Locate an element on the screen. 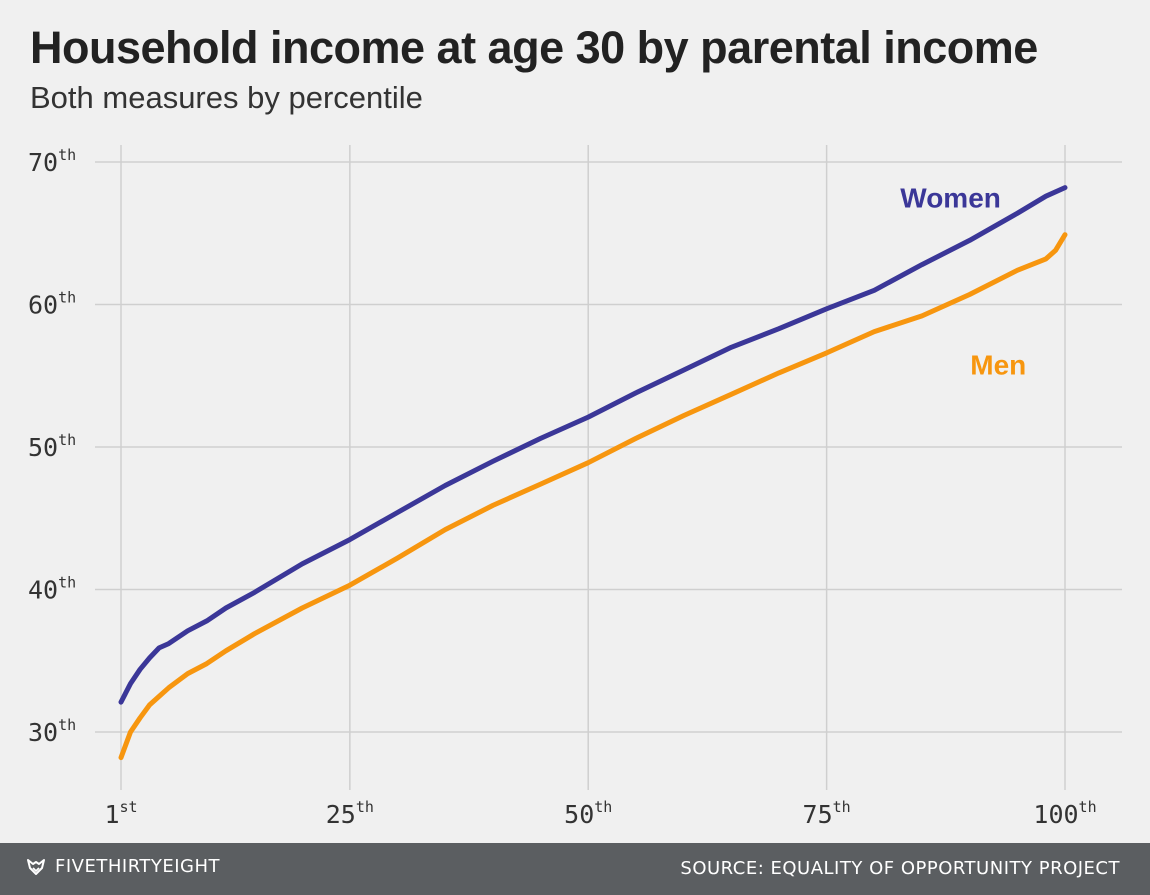 The image size is (1150, 895). source-credit: SOURCE: EQUALITY OF OPPORTUNITY PROJECT is located at coordinates (900, 868).